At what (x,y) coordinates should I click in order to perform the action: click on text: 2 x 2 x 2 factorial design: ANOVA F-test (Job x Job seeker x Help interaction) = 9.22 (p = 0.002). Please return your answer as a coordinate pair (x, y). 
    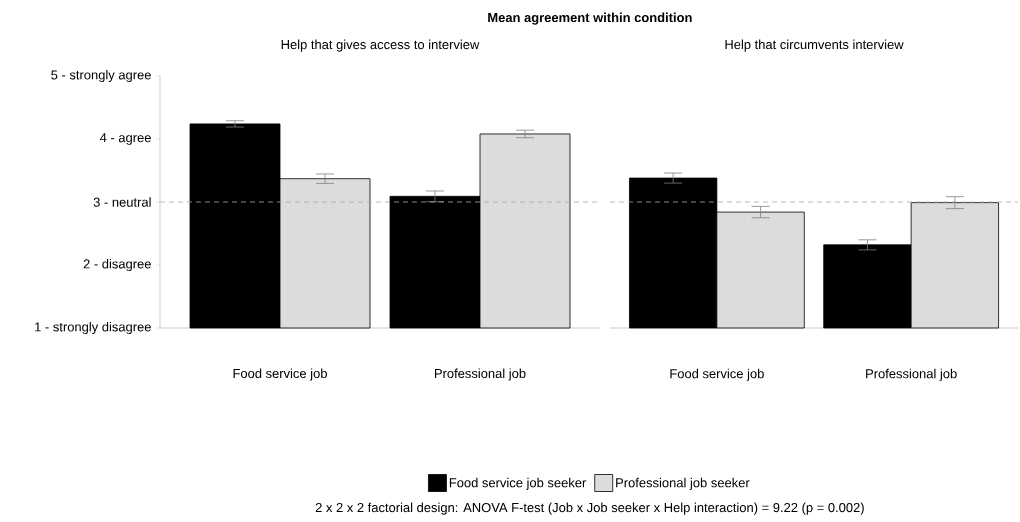
    Looking at the image, I should click on (589, 508).